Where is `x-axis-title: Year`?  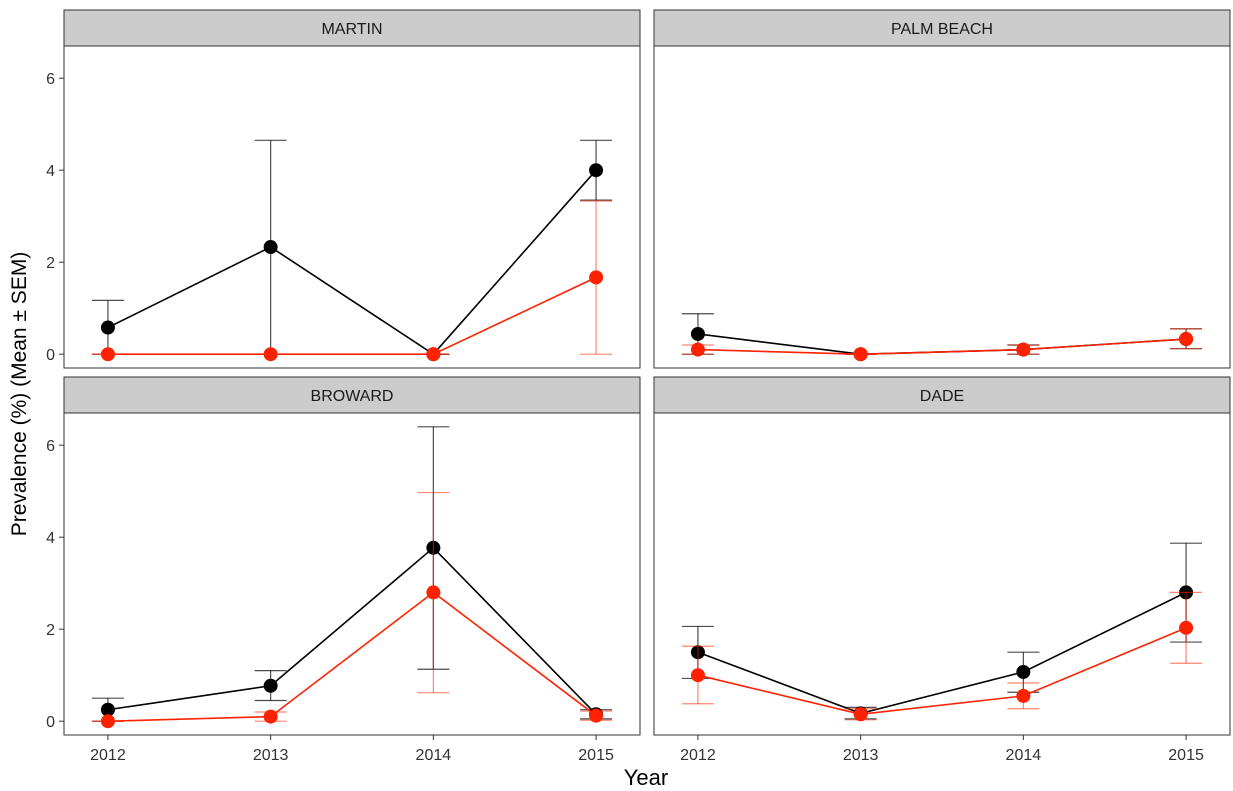
x-axis-title: Year is located at coordinates (646, 777).